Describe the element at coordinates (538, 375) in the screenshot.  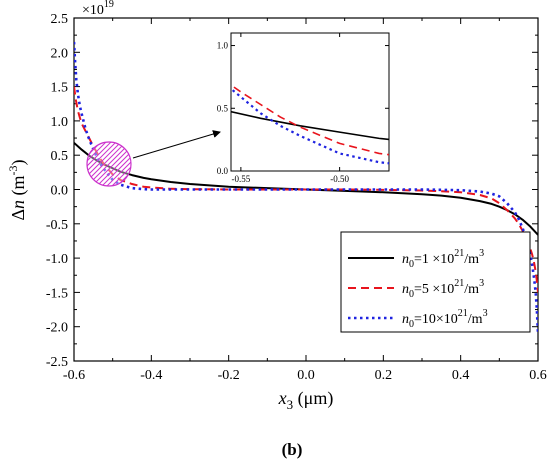
I see `x-tick-label: 0.6` at that location.